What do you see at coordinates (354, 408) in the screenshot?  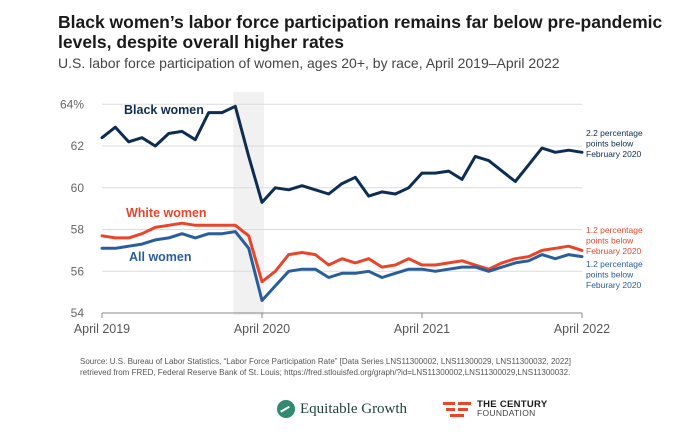 I see `equitable-growth-name: Equitable Growth` at bounding box center [354, 408].